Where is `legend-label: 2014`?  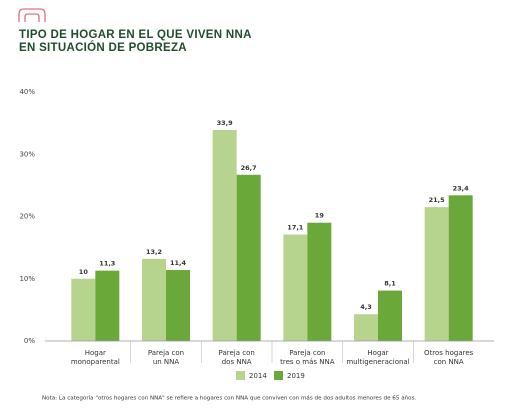 legend-label: 2014 is located at coordinates (258, 376).